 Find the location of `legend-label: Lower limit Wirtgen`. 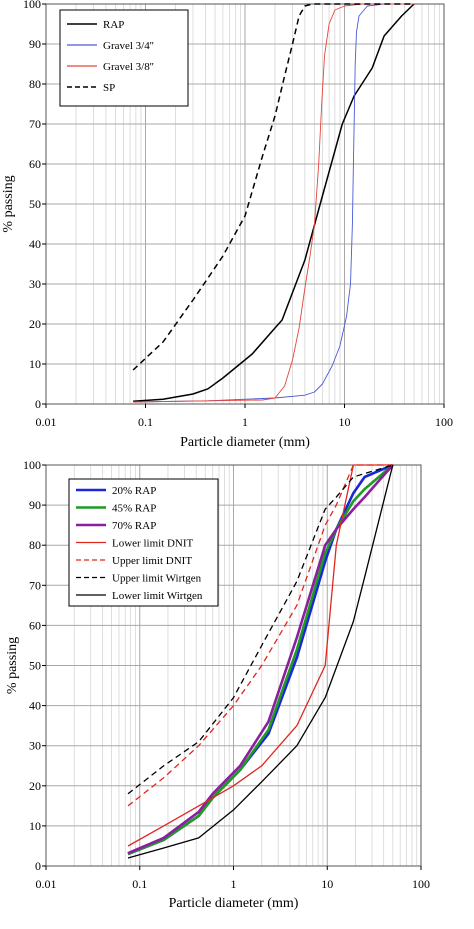

legend-label: Lower limit Wirtgen is located at coordinates (157, 596).